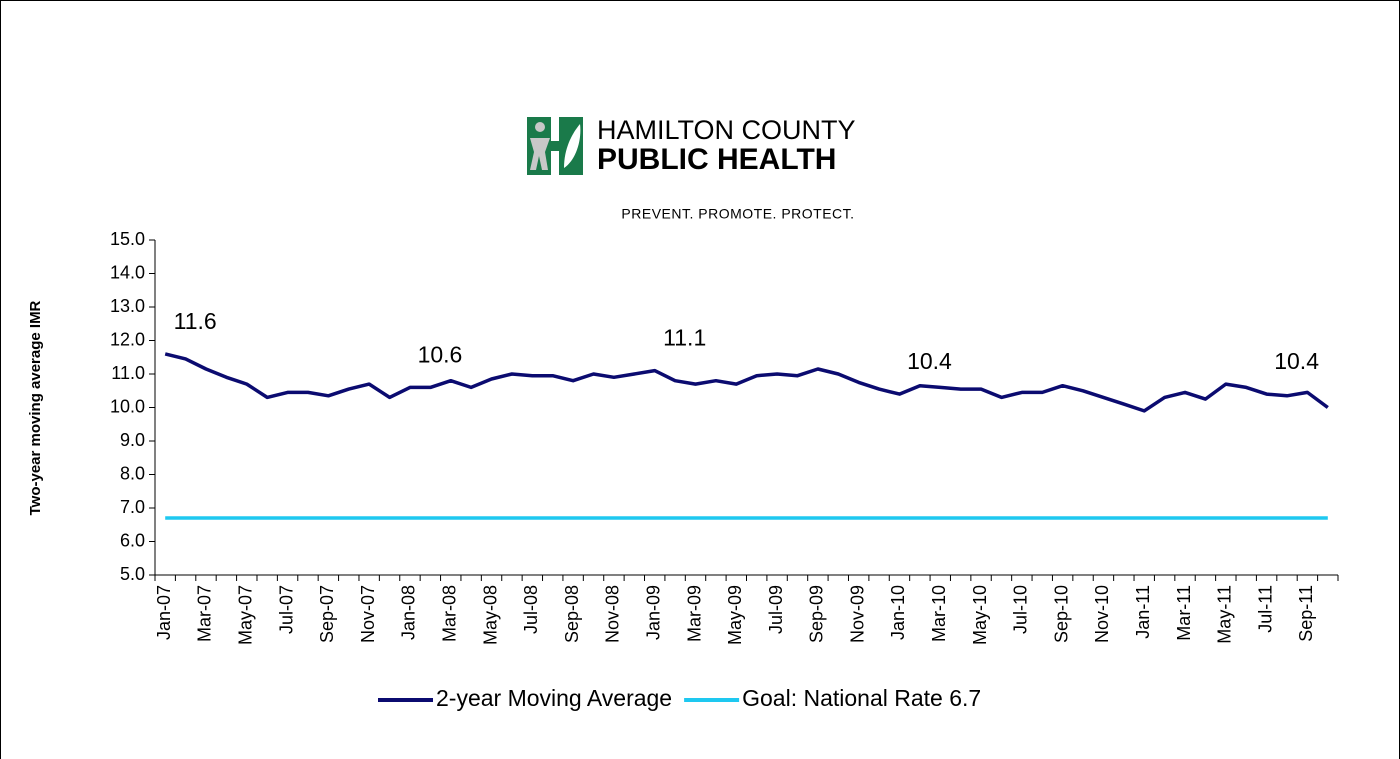  Describe the element at coordinates (540, 154) in the screenshot. I see `logo-figure` at that location.